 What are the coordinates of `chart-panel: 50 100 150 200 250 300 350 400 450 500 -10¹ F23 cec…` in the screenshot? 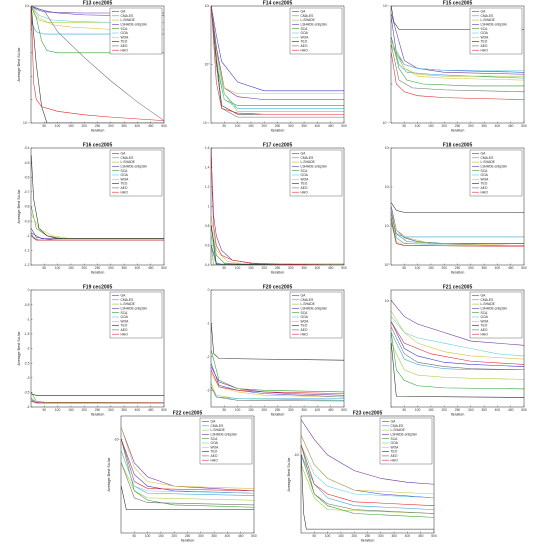 It's located at (360, 477).